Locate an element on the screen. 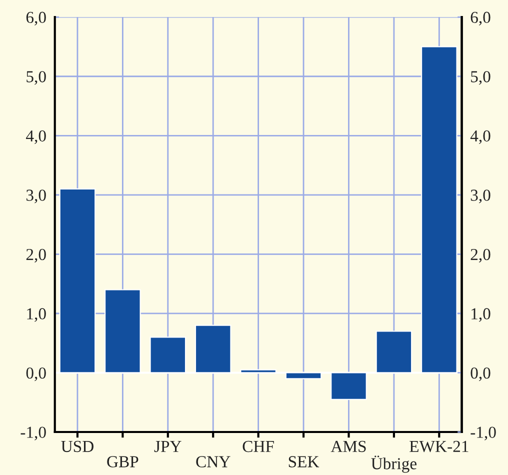  x-tick-label: EWK-21 is located at coordinates (439, 446).